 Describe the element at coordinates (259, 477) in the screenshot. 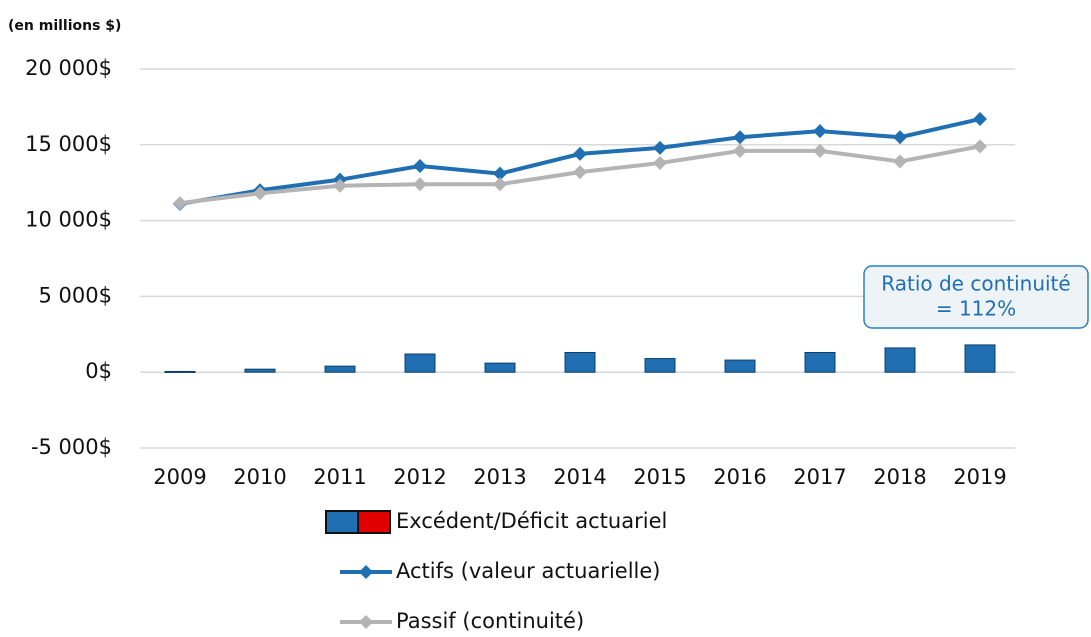

I see `x-tick-label: 2010` at that location.